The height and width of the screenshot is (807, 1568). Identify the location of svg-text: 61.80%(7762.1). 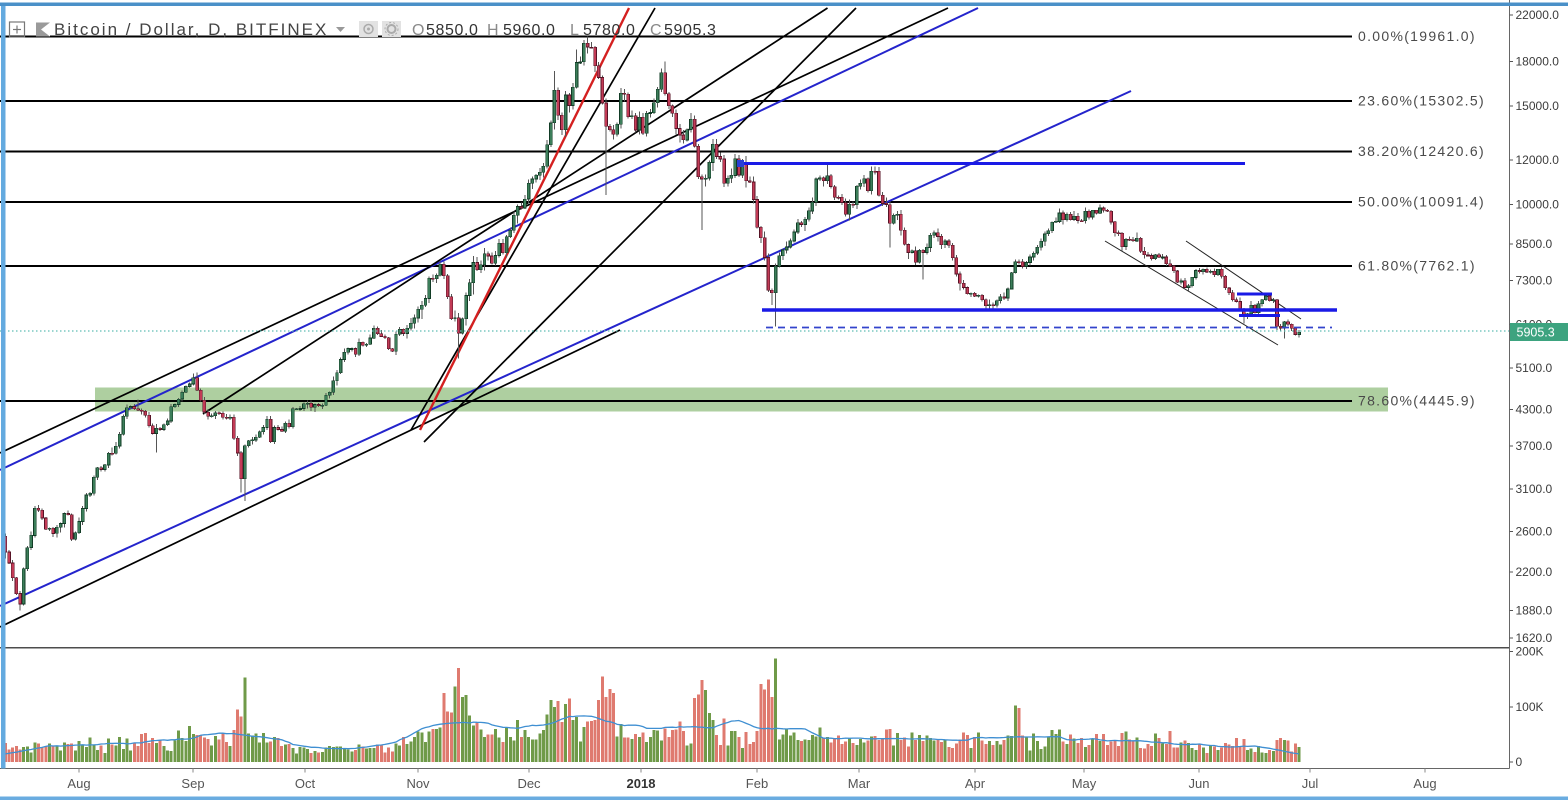
(1417, 265).